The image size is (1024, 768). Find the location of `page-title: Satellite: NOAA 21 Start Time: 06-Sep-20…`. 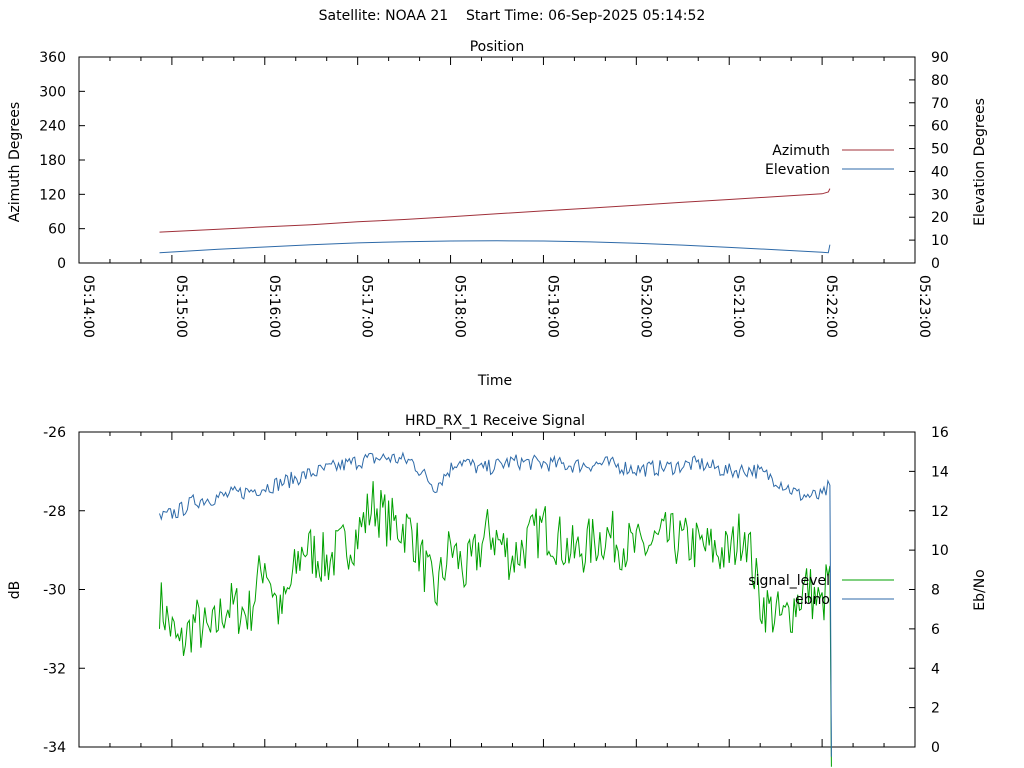

page-title: Satellite: NOAA 21 Start Time: 06-Sep-20… is located at coordinates (512, 16).